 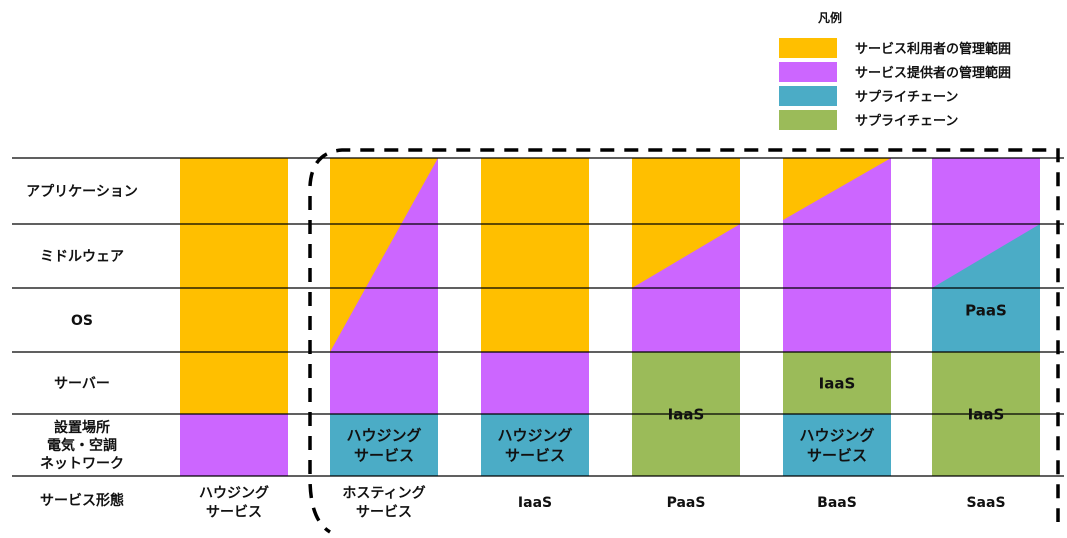 What do you see at coordinates (234, 445) in the screenshot?
I see `housing-provider-area` at bounding box center [234, 445].